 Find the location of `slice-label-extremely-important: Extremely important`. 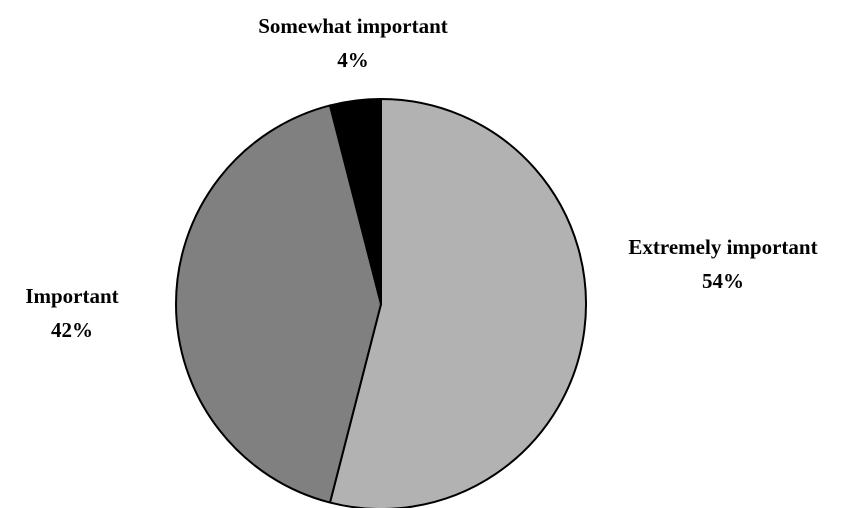

slice-label-extremely-important: Extremely important is located at coordinates (722, 247).